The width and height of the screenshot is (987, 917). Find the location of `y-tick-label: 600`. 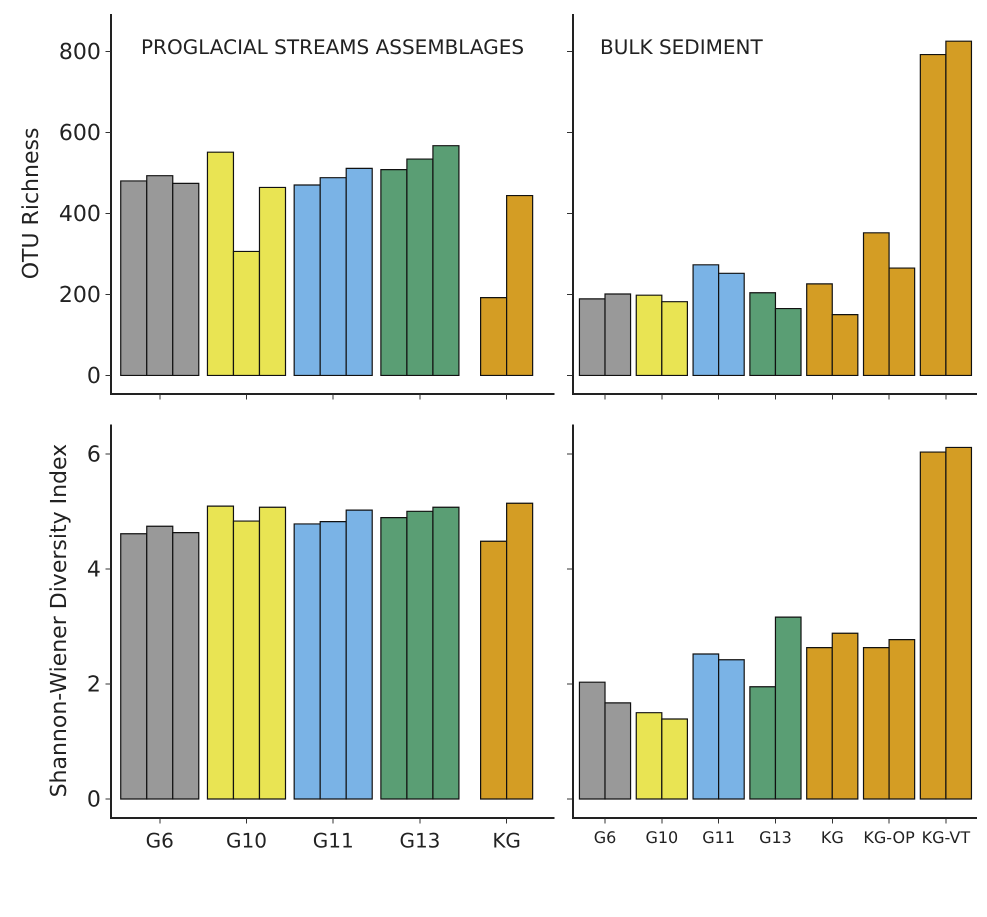

y-tick-label: 600 is located at coordinates (79, 133).